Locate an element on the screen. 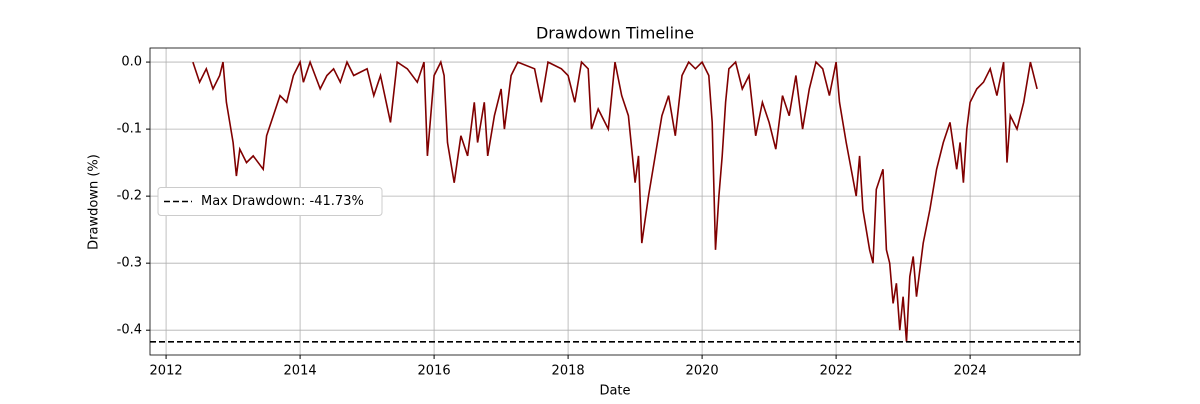 Image resolution: width=1200 pixels, height=404 pixels. x-tick-label: 2018 is located at coordinates (568, 371).